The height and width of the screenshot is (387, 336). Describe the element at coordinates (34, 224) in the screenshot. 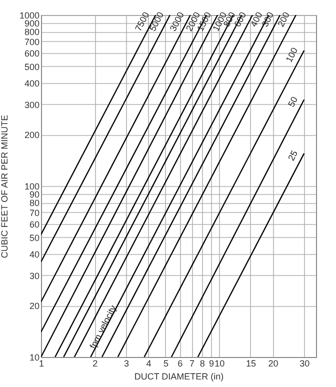

I see `y-tick-label: 60` at that location.